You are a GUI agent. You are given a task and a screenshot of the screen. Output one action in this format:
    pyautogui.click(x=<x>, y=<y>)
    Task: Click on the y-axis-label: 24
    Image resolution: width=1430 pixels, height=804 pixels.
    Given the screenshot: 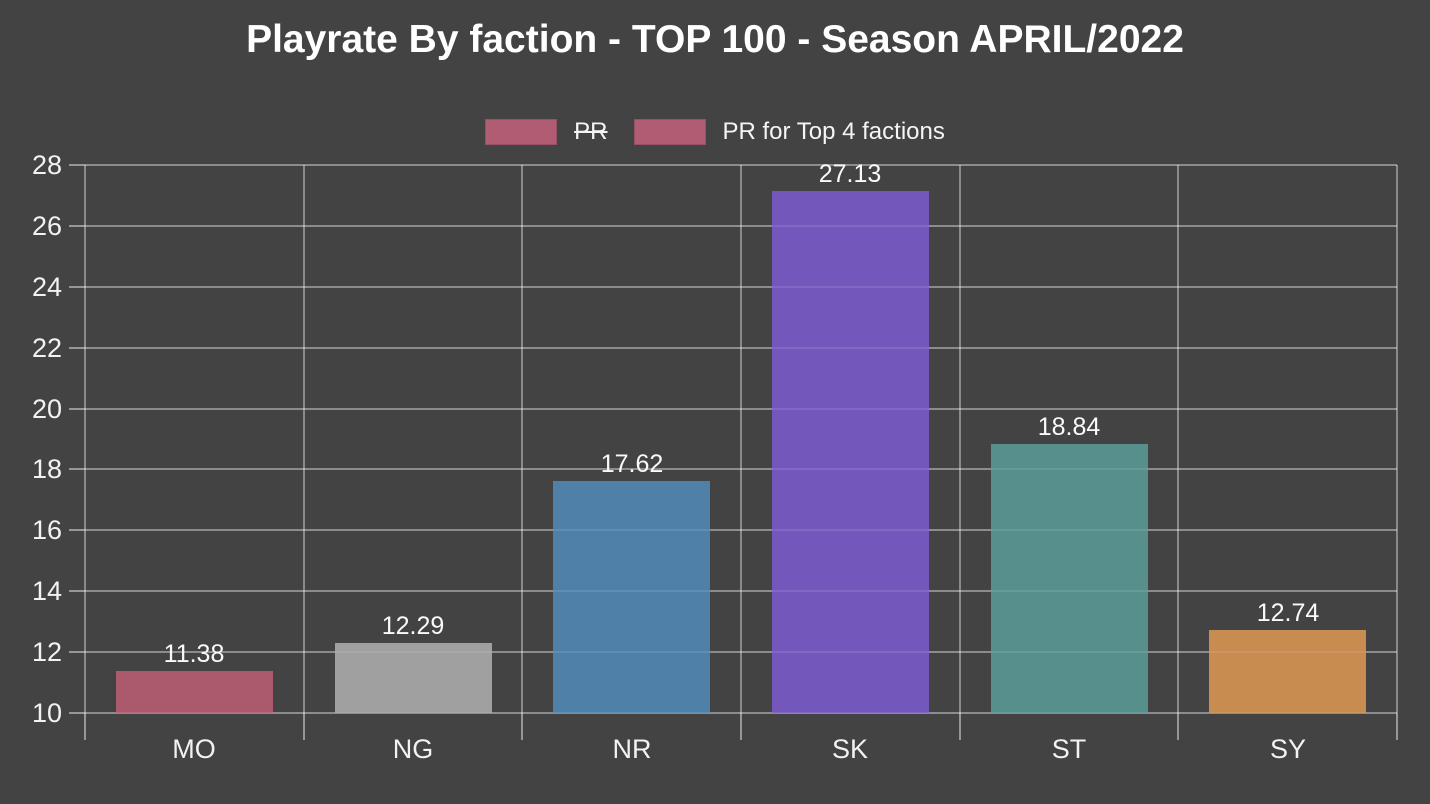 What is the action you would take?
    pyautogui.click(x=46, y=287)
    